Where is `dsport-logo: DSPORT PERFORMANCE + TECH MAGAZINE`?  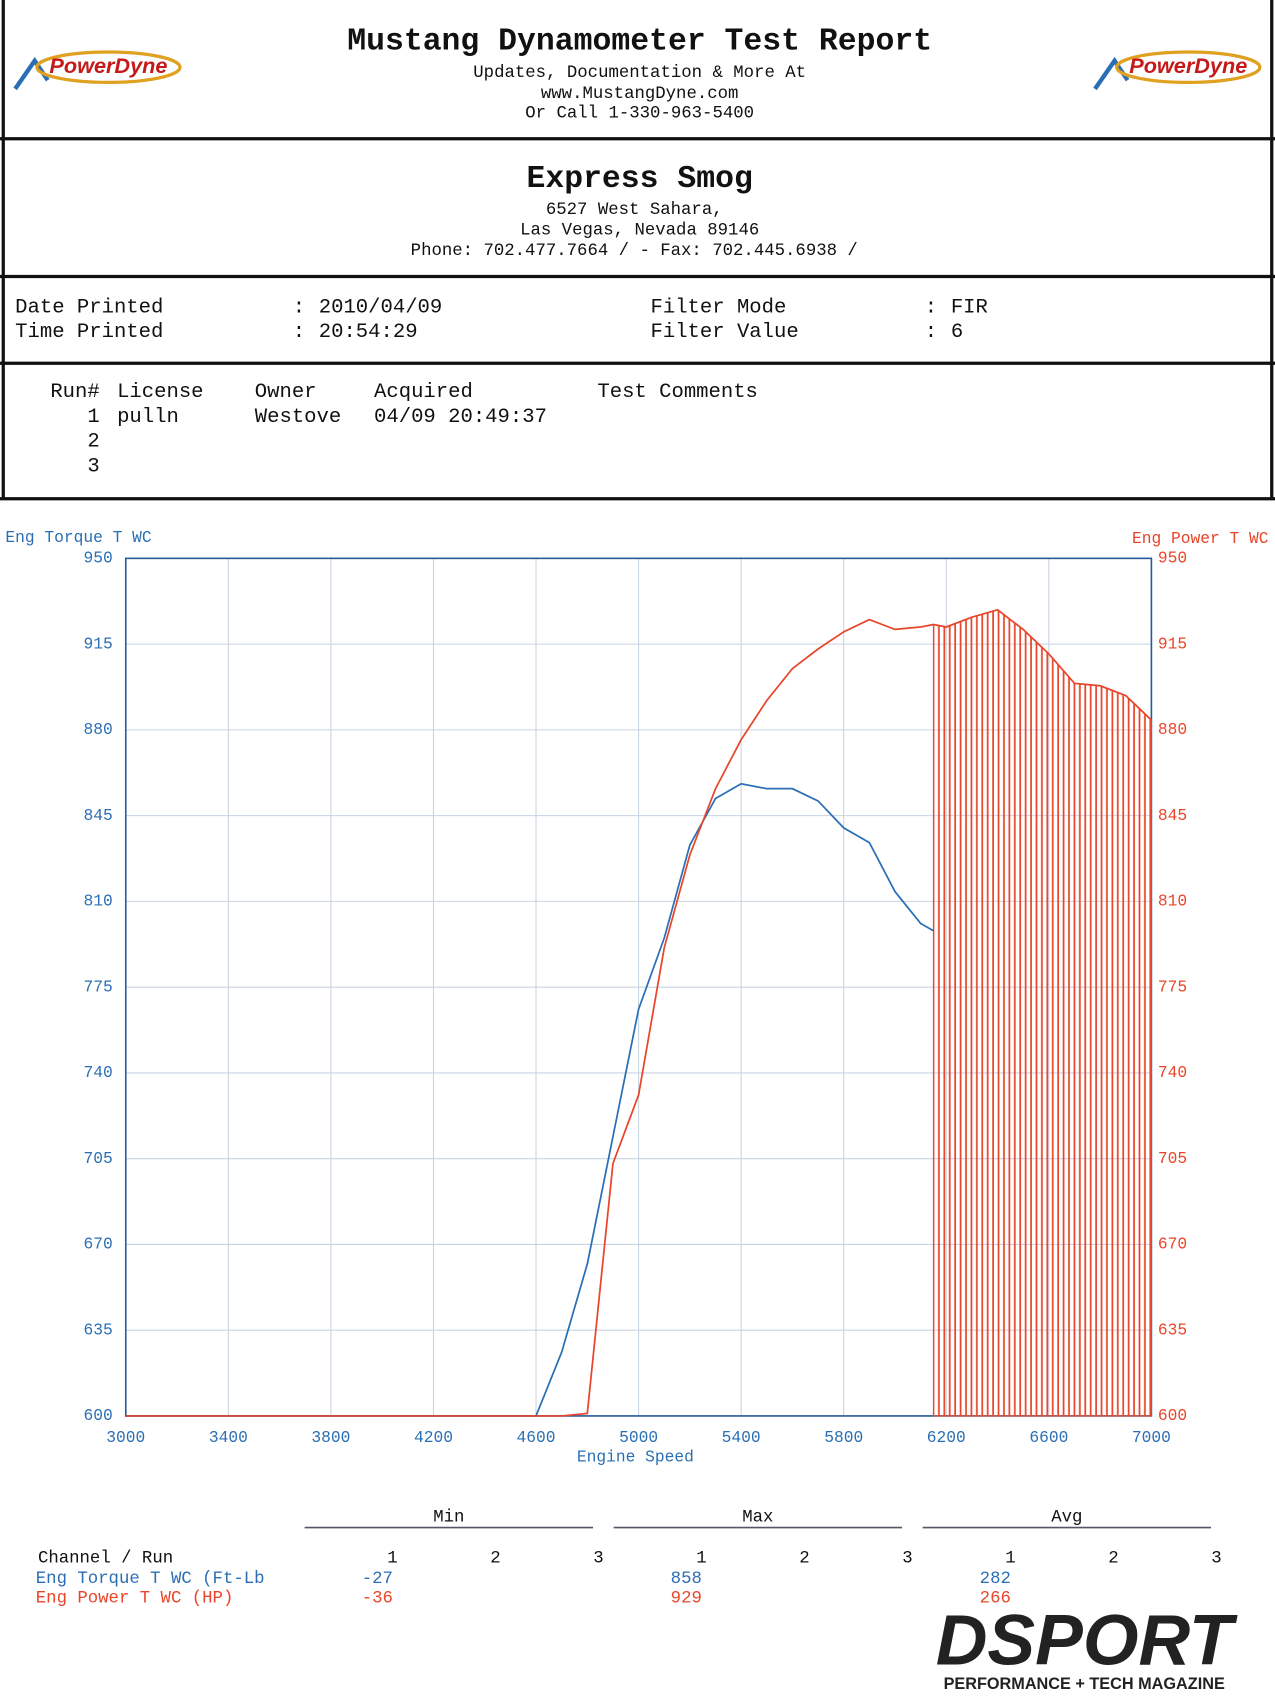 dsport-logo: DSPORT PERFORMANCE + TECH MAGAZINE is located at coordinates (1087, 1647).